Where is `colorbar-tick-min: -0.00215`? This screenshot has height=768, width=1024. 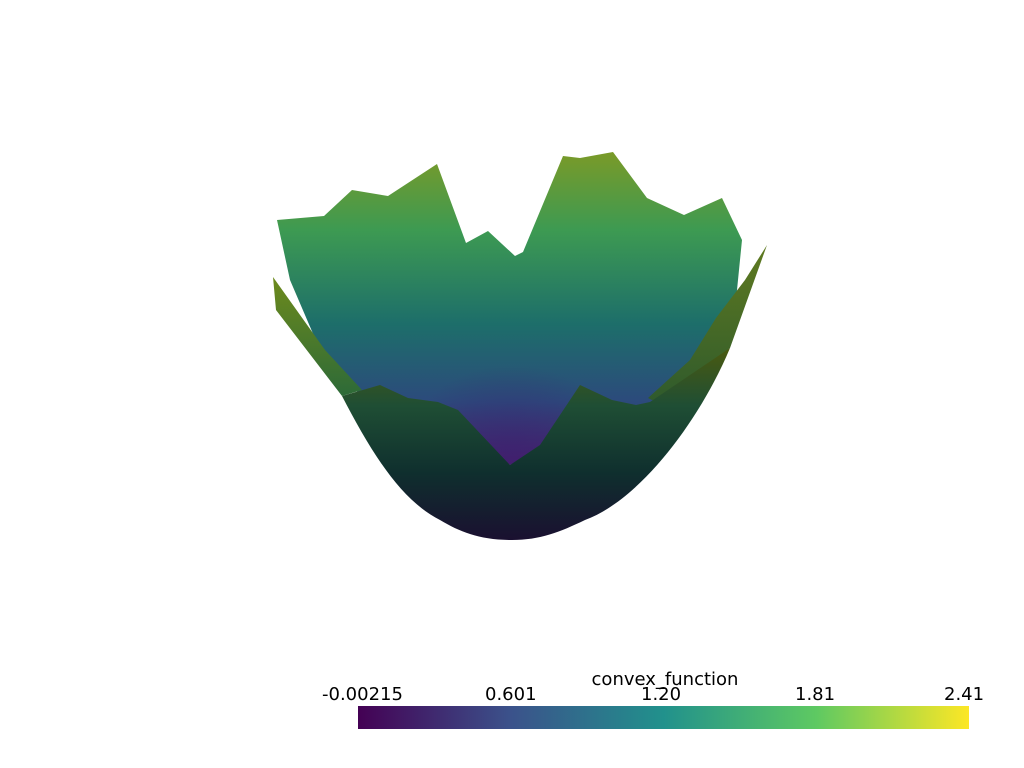 colorbar-tick-min: -0.00215 is located at coordinates (362, 694).